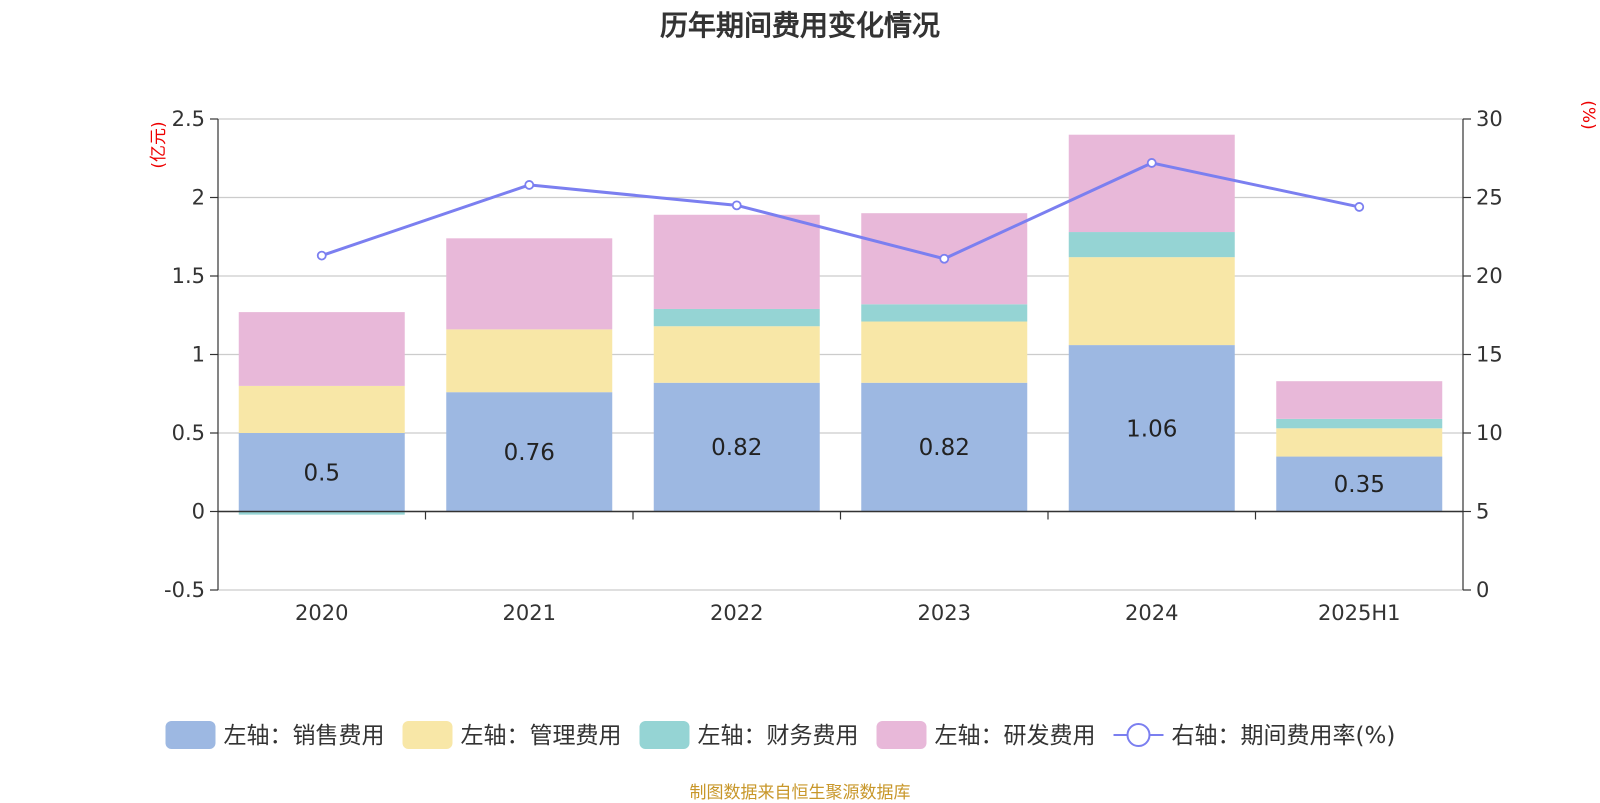 This screenshot has width=1600, height=803. I want to click on bar-value-label: 1.06, so click(1151, 429).